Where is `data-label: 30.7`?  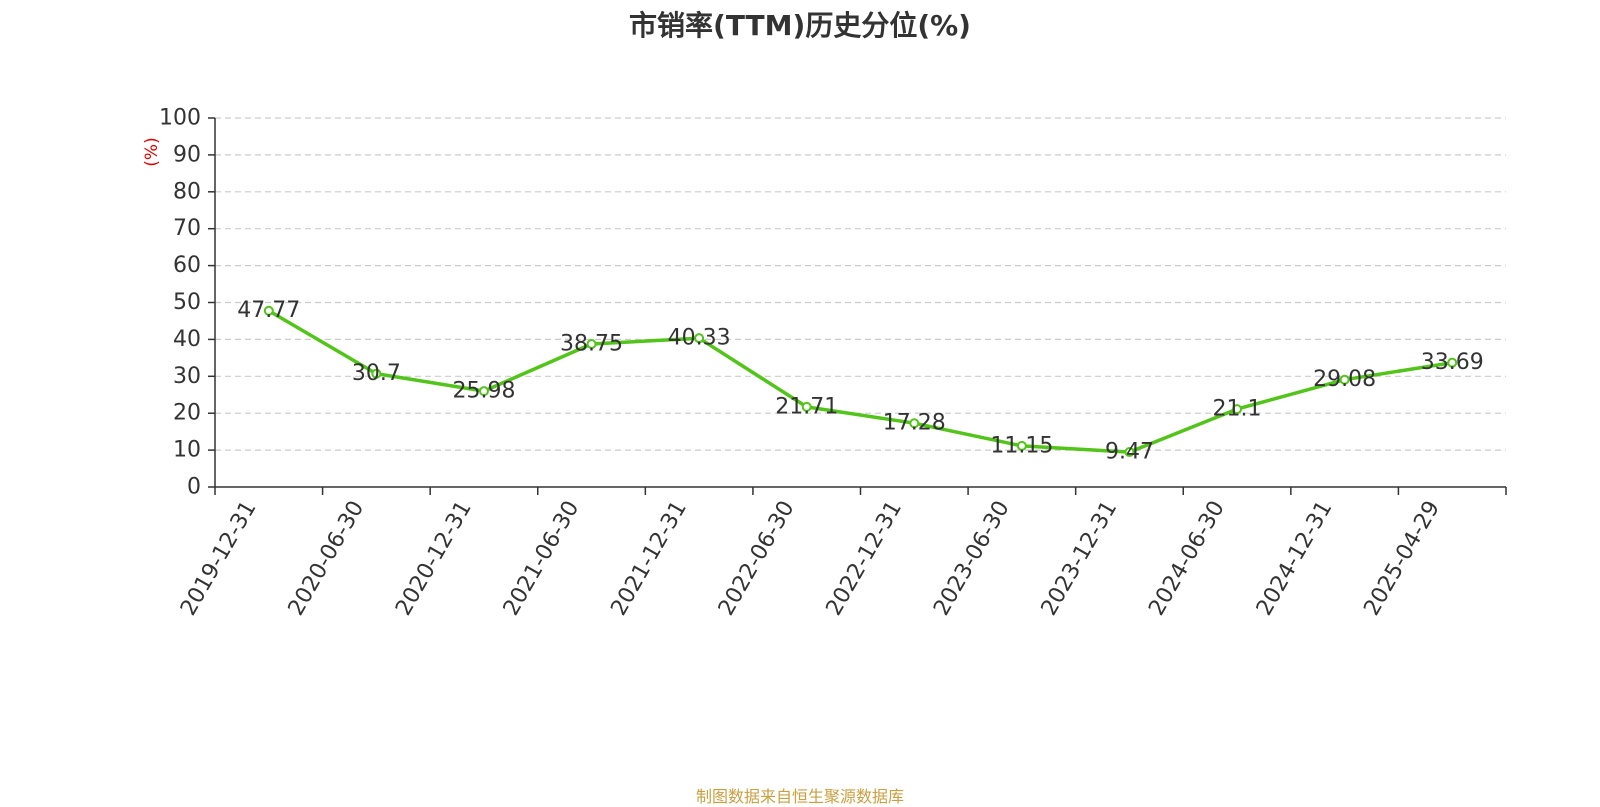
data-label: 30.7 is located at coordinates (376, 373).